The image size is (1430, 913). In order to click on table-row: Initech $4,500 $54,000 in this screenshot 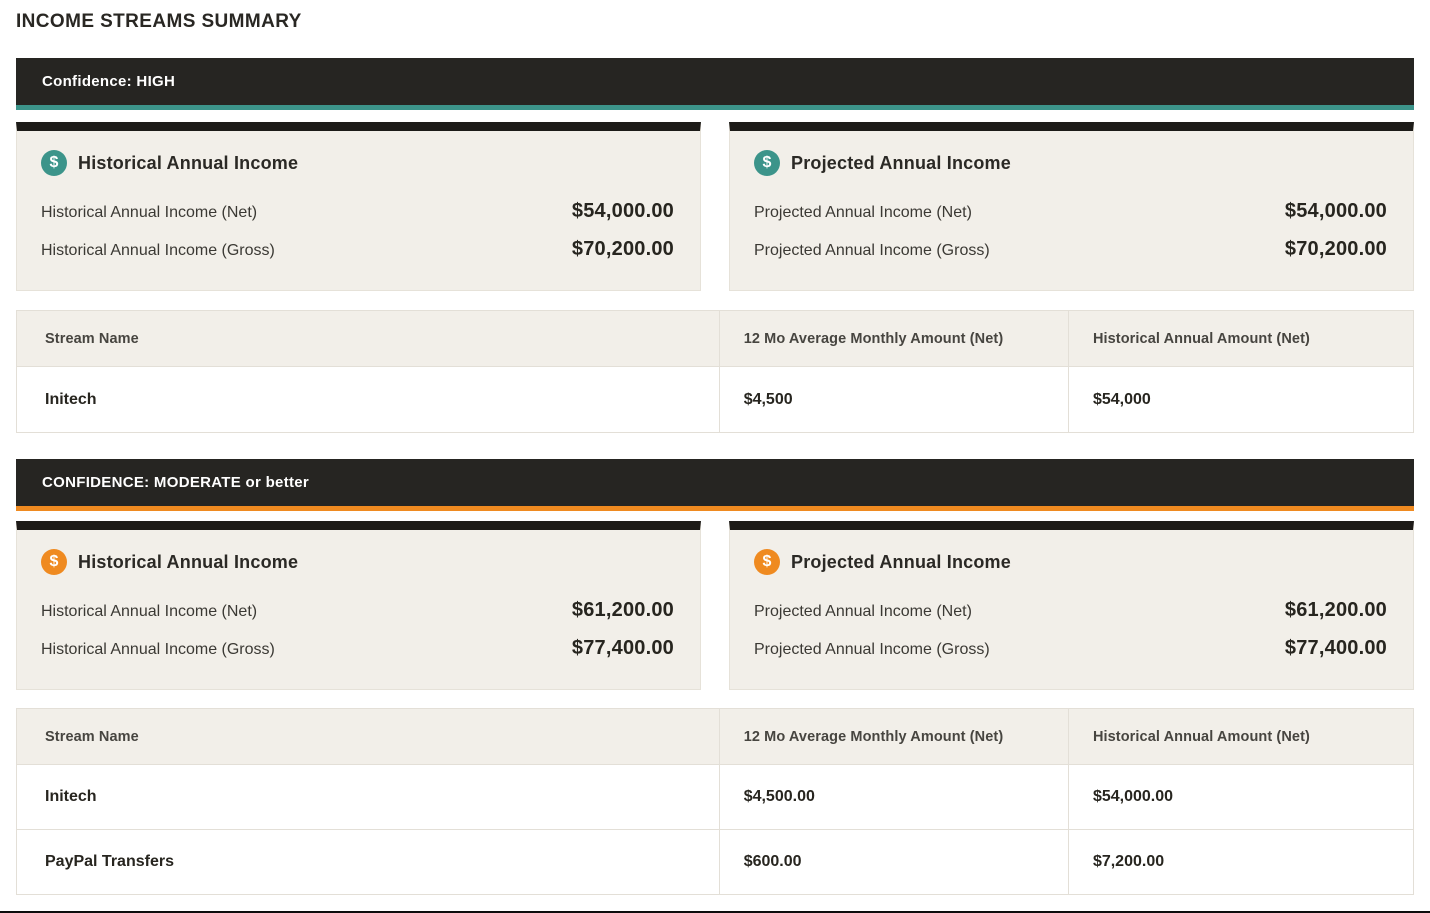, I will do `click(715, 399)`.